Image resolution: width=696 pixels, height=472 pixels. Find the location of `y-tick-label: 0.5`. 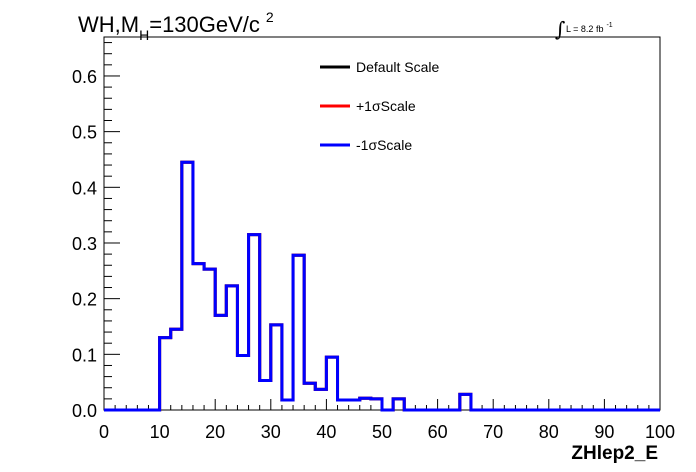

y-tick-label: 0.5 is located at coordinates (84, 133).